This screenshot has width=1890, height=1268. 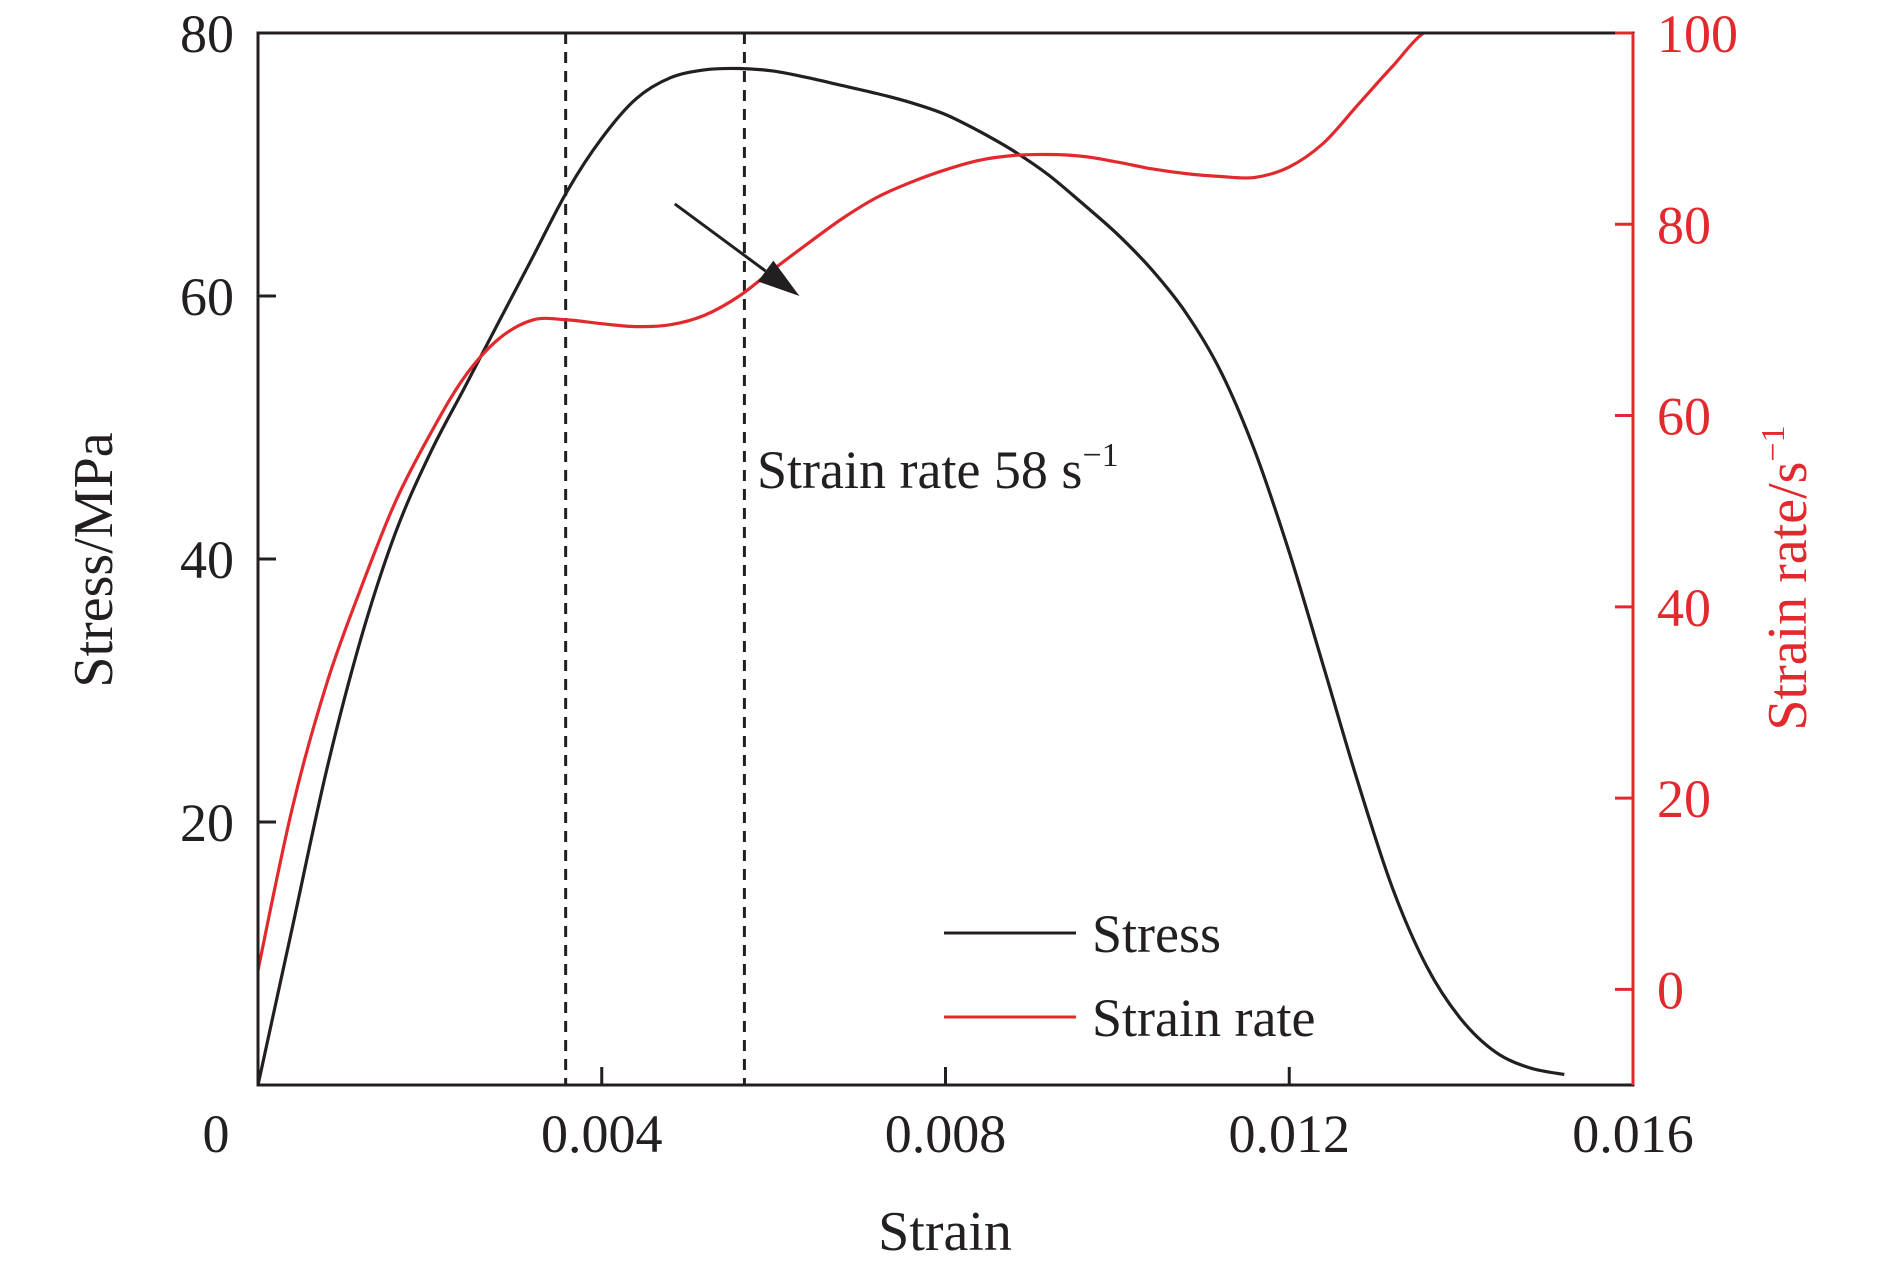 What do you see at coordinates (207, 823) in the screenshot?
I see `y-left-tick-label: 20` at bounding box center [207, 823].